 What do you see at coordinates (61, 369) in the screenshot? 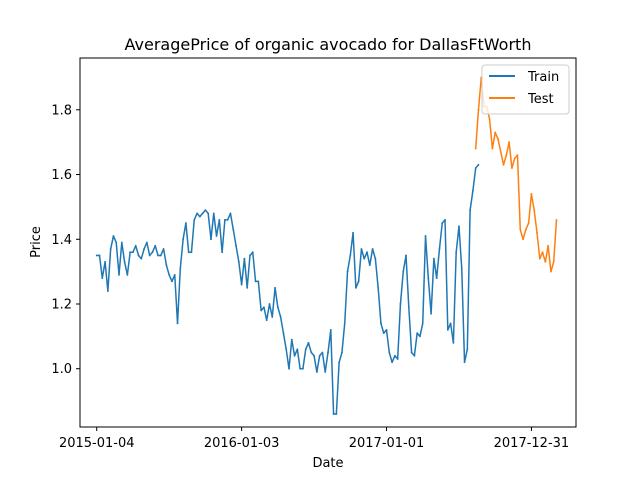
I see `y-tick-label-0: 1.0` at bounding box center [61, 369].